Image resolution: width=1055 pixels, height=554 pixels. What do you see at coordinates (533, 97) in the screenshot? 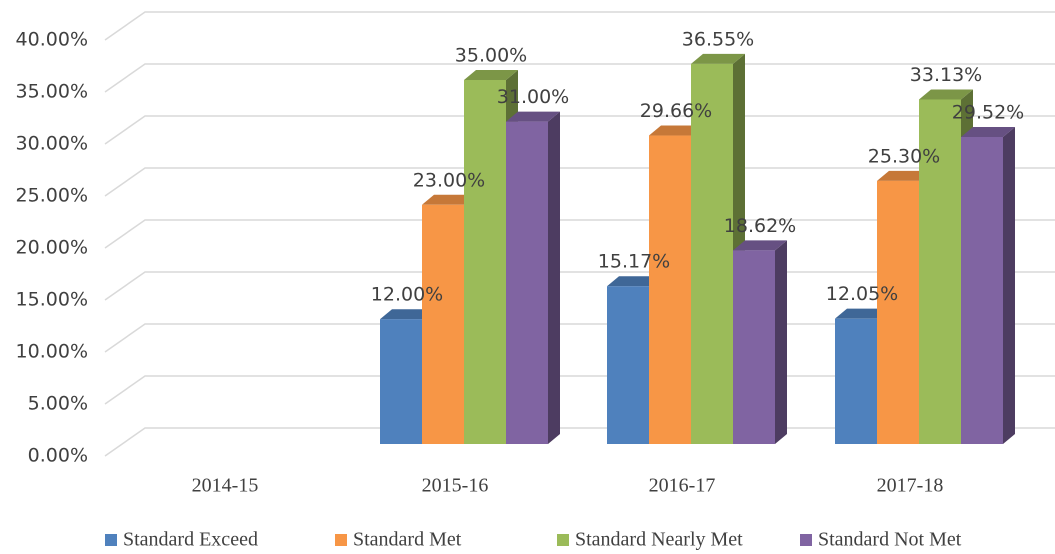
I see `data-label: 31.00%` at bounding box center [533, 97].